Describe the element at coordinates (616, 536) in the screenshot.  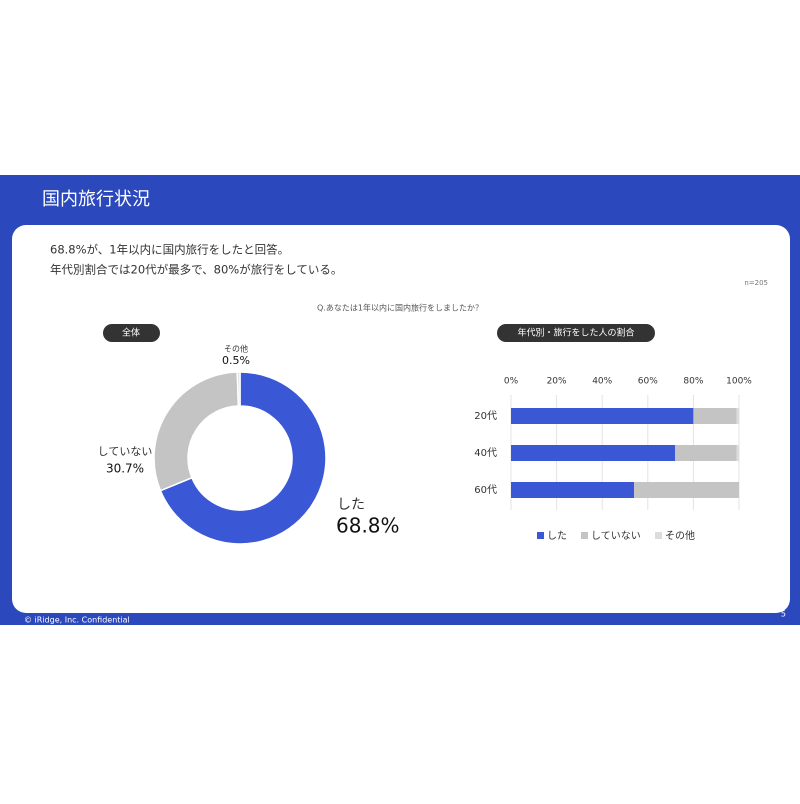
I see `legend-label: していない` at that location.